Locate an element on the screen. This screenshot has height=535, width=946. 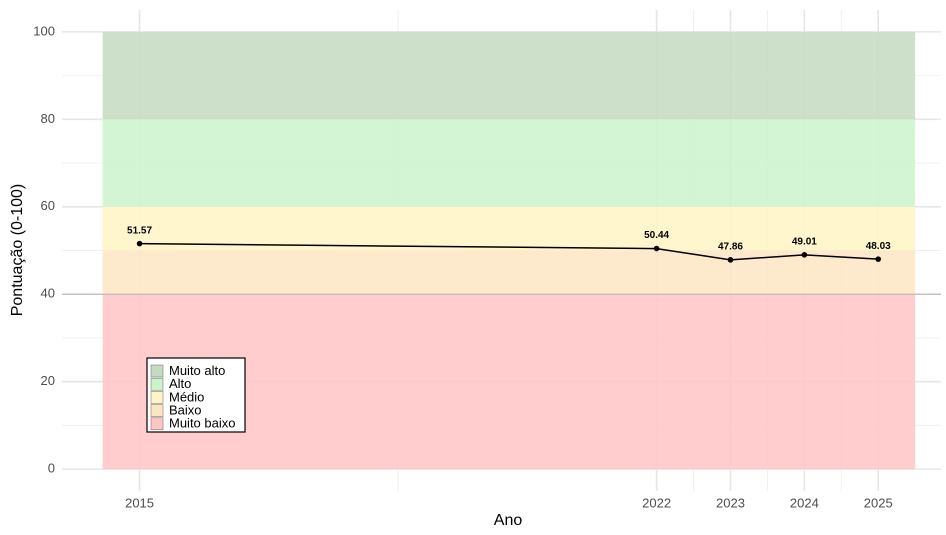
x-tick-label: 2022 is located at coordinates (656, 502).